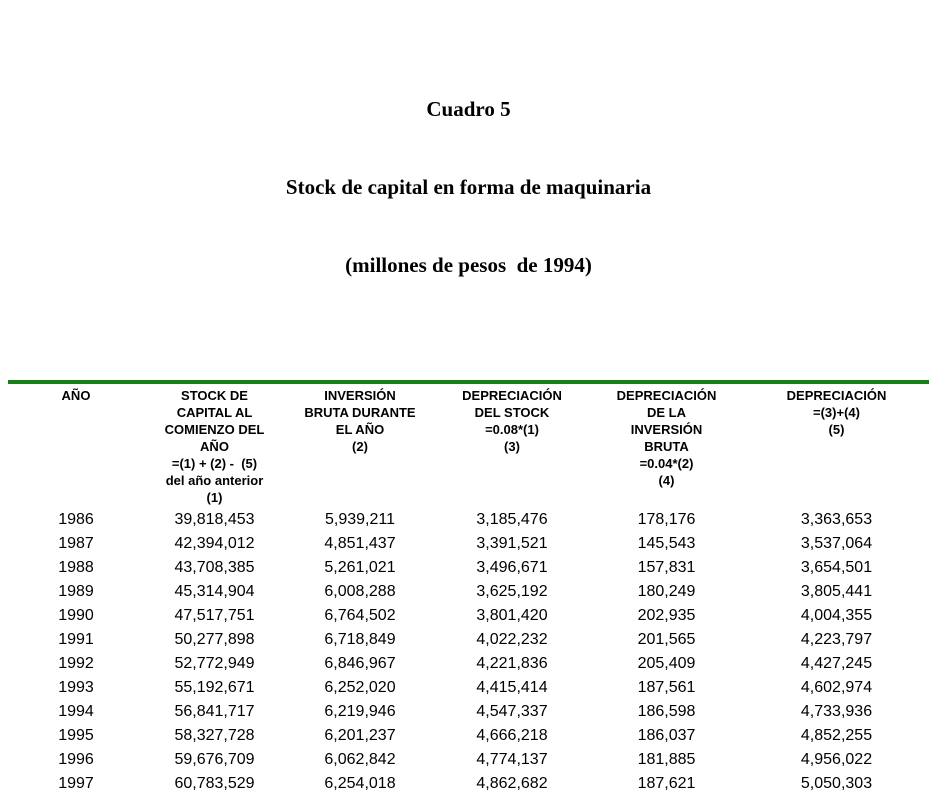  I want to click on value-cell: 52,772,949, so click(214, 663).